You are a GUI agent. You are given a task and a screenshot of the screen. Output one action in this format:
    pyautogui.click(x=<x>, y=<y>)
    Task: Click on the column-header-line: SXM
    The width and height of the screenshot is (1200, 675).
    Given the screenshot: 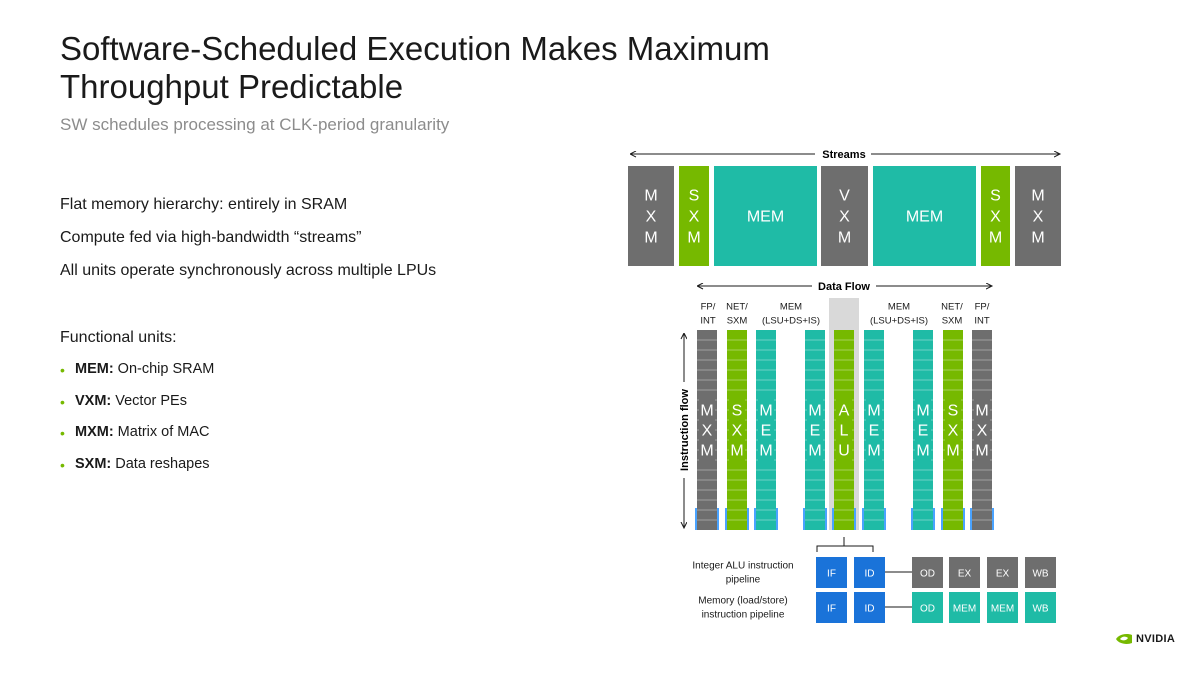 What is the action you would take?
    pyautogui.click(x=952, y=320)
    